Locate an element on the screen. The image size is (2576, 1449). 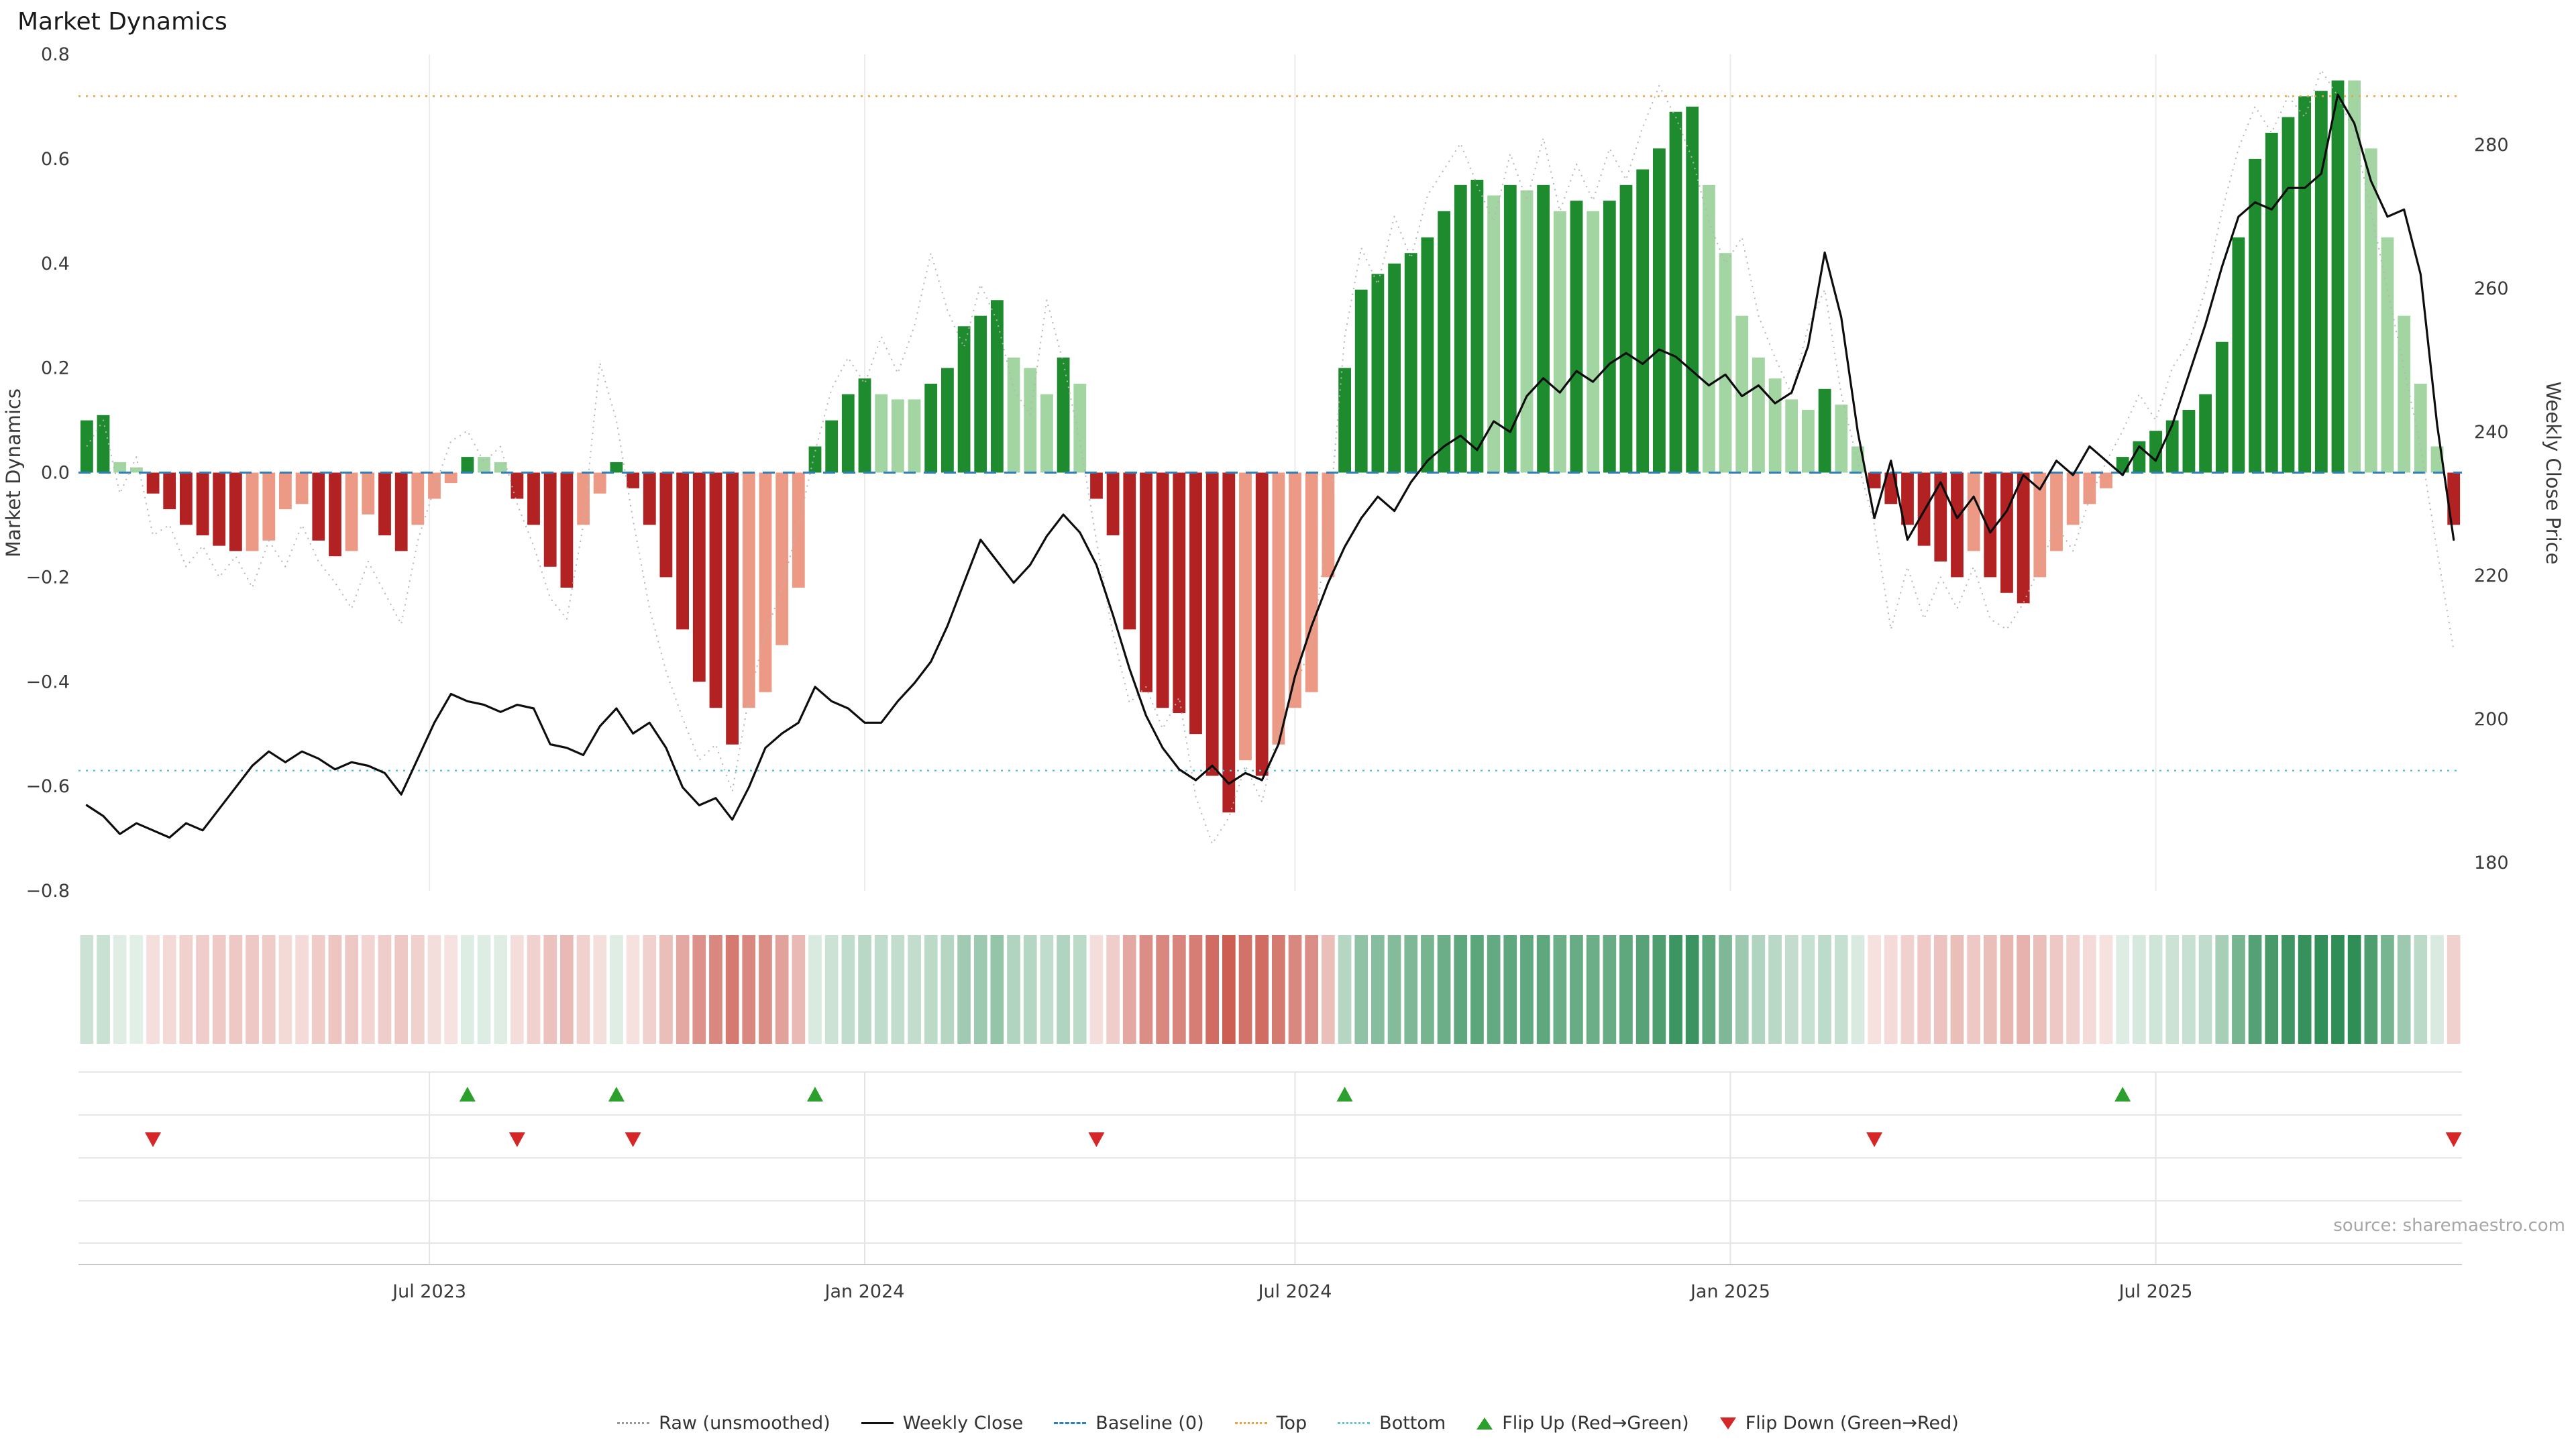
baseline-swatch-icon is located at coordinates (1070, 1423).